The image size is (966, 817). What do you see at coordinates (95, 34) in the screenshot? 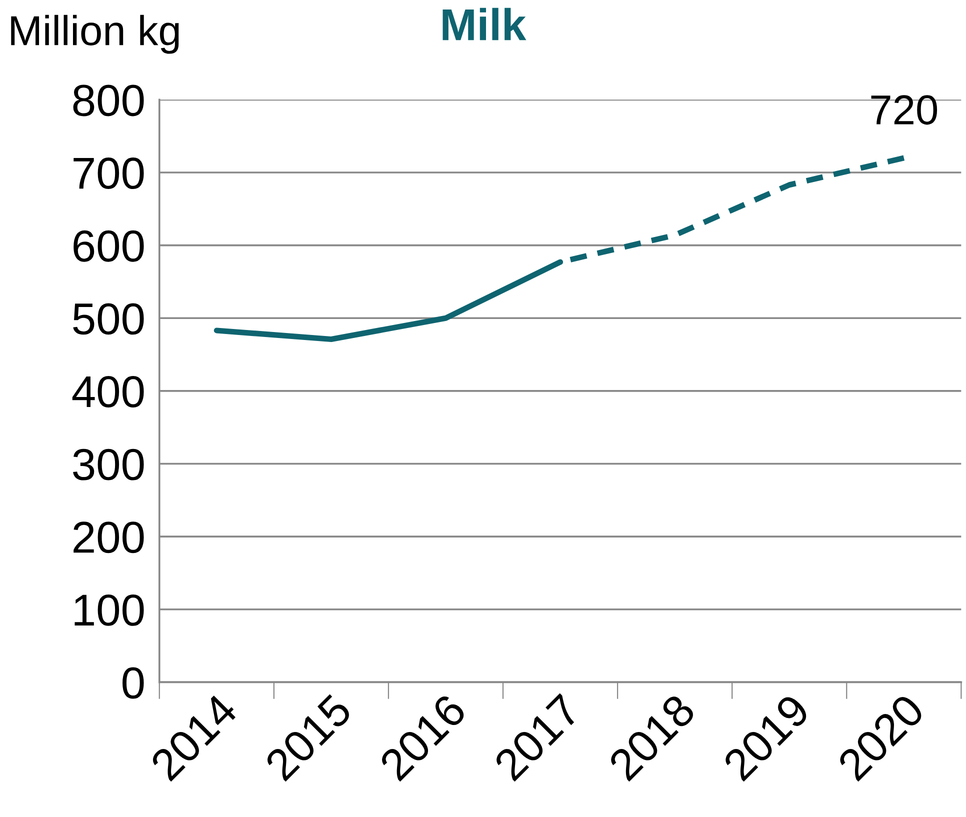
I see `y-axis-title: Million kg` at bounding box center [95, 34].